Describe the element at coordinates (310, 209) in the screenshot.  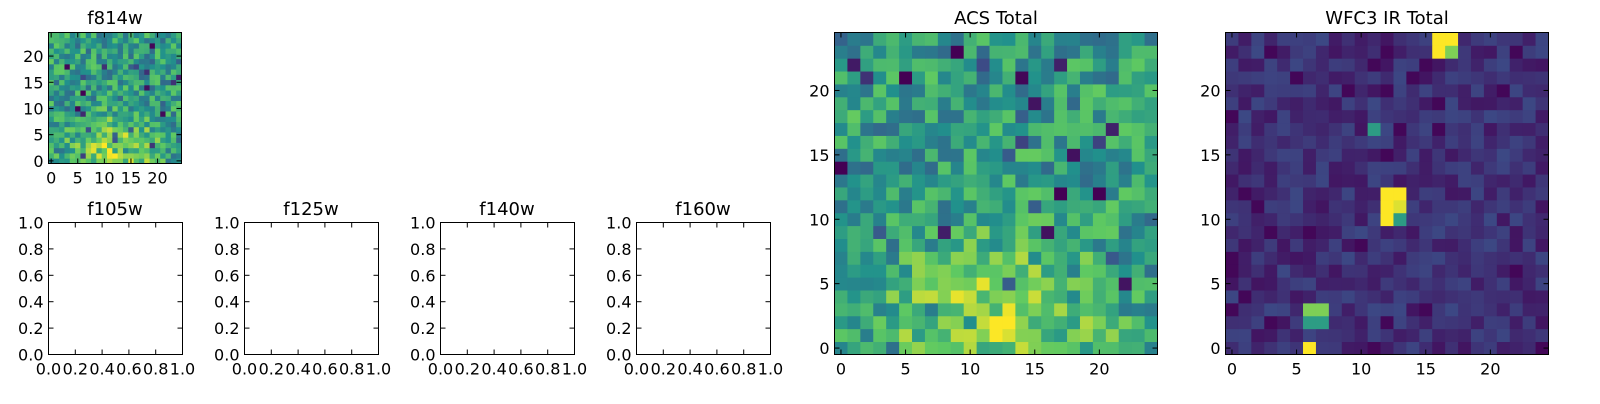
I see `panel-title: f125w` at that location.